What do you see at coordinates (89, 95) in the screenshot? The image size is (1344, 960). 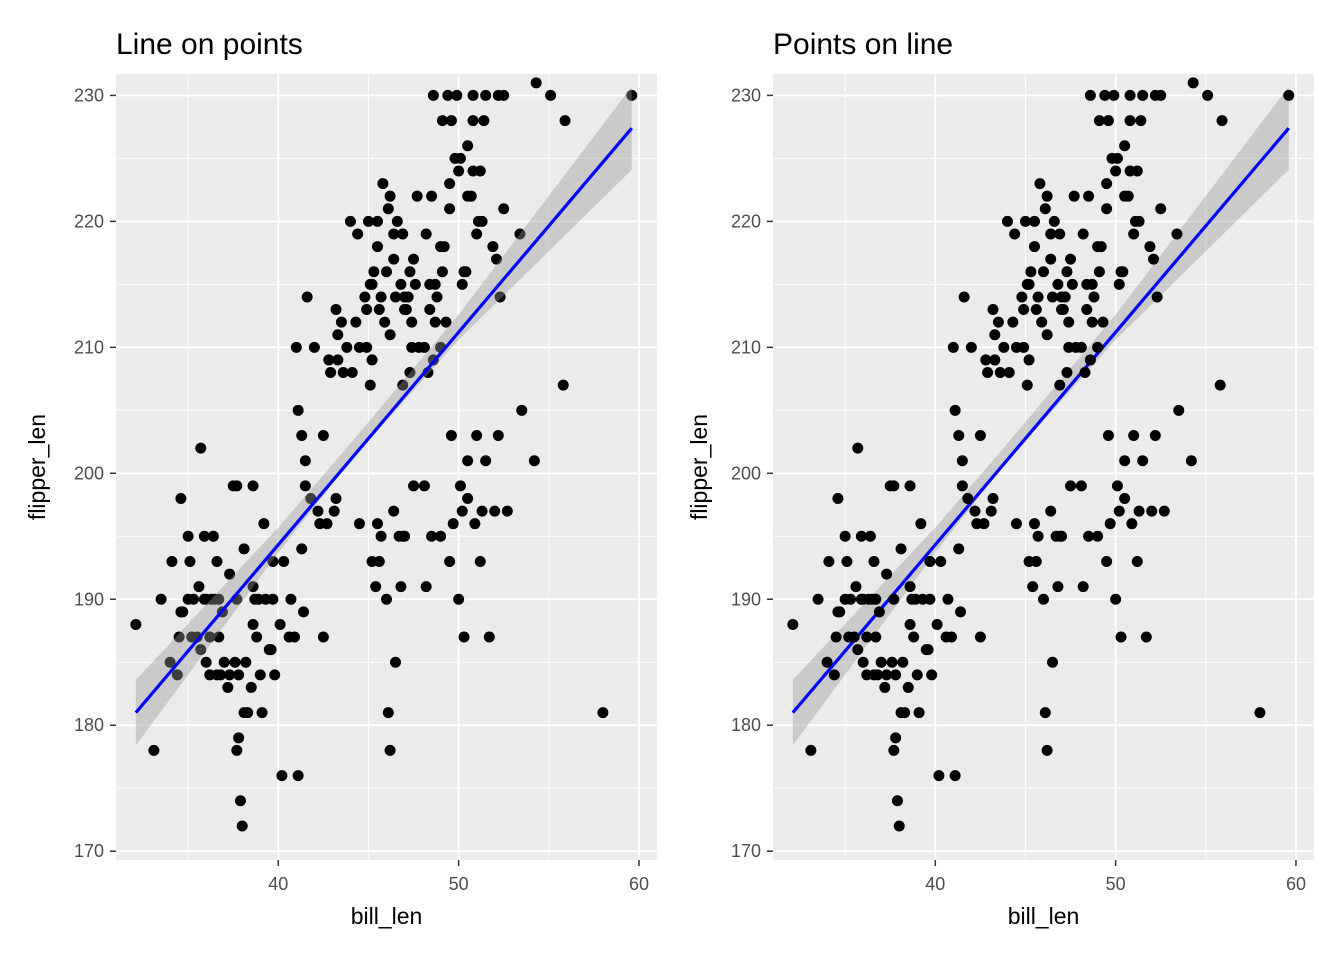 I see `y-tick-label: 230` at bounding box center [89, 95].